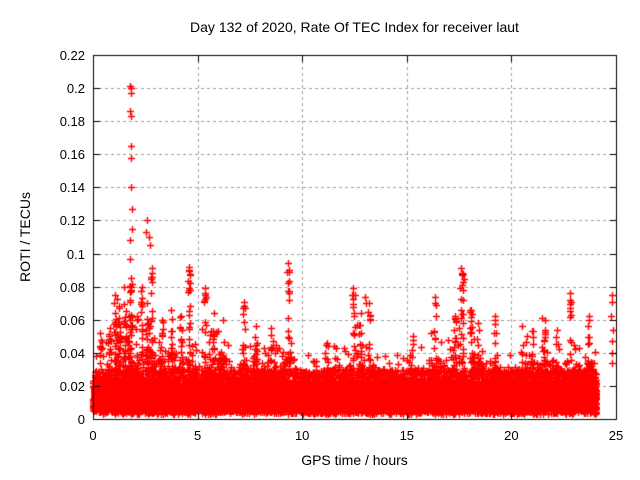 The width and height of the screenshot is (640, 480). Describe the element at coordinates (72, 188) in the screenshot. I see `y-tick-label: 0.14` at that location.